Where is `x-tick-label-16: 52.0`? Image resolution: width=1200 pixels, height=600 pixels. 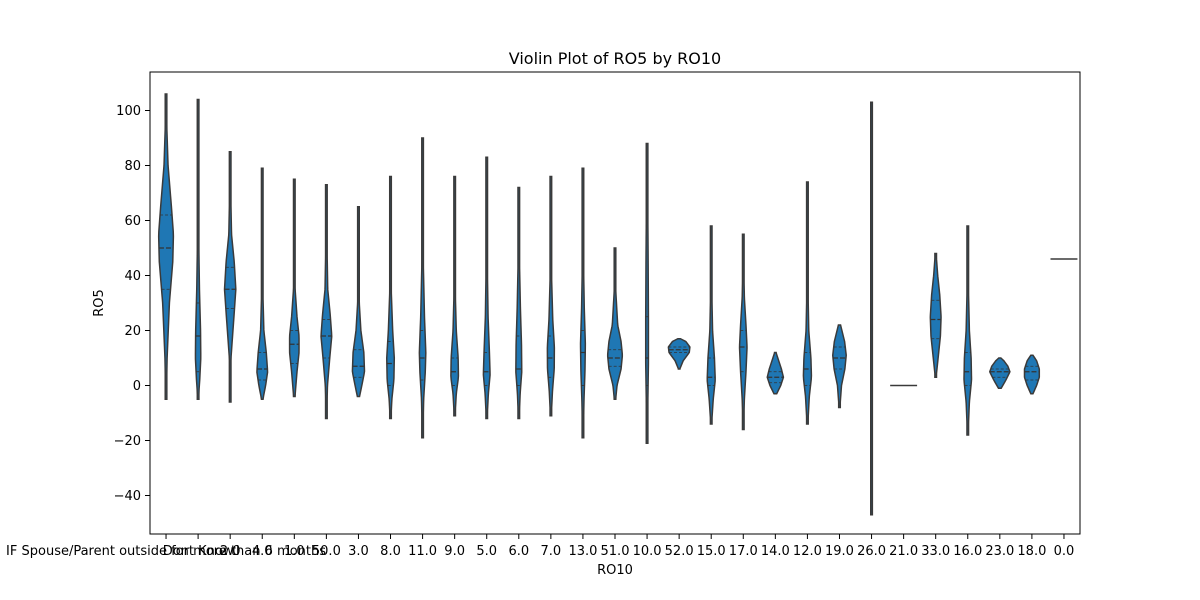 x-tick-label-16: 52.0 is located at coordinates (679, 551).